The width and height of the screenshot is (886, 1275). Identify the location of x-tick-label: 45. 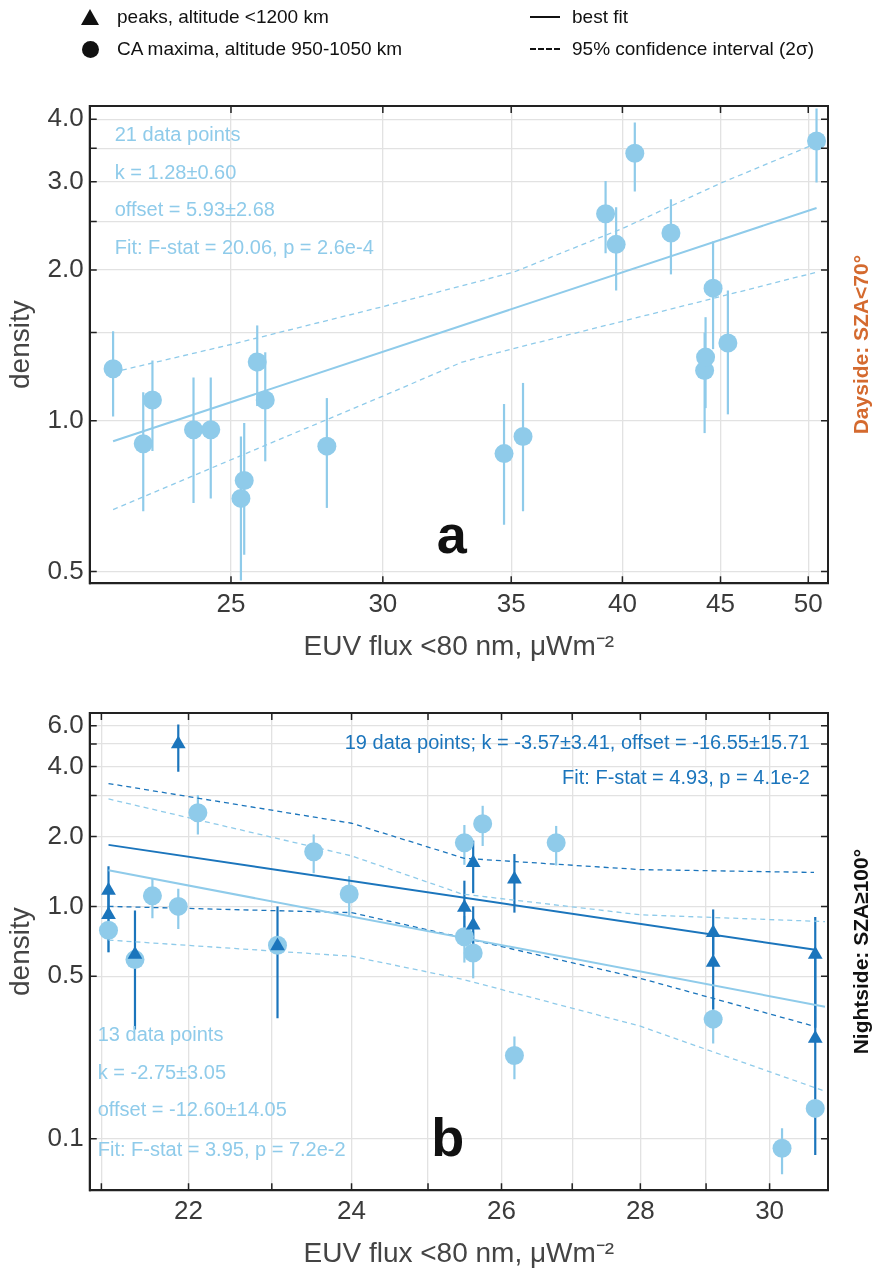
(720, 602).